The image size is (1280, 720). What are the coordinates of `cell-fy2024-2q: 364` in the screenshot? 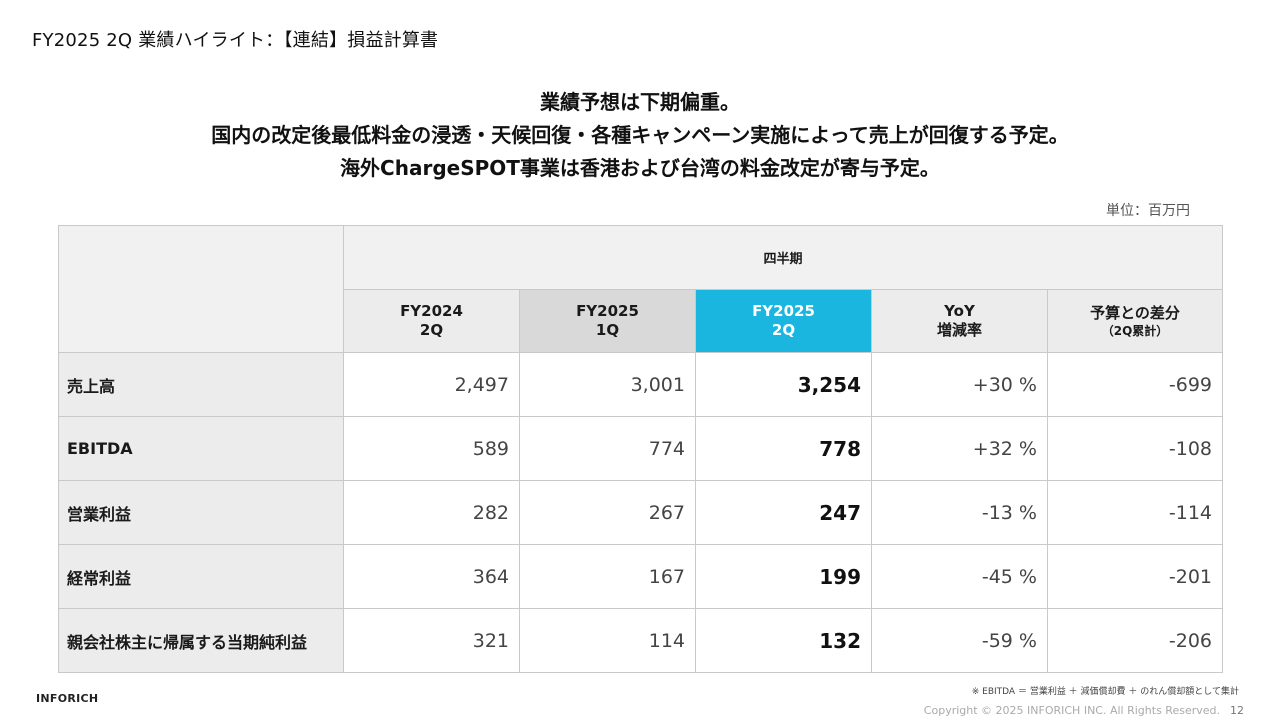 It's located at (431, 576).